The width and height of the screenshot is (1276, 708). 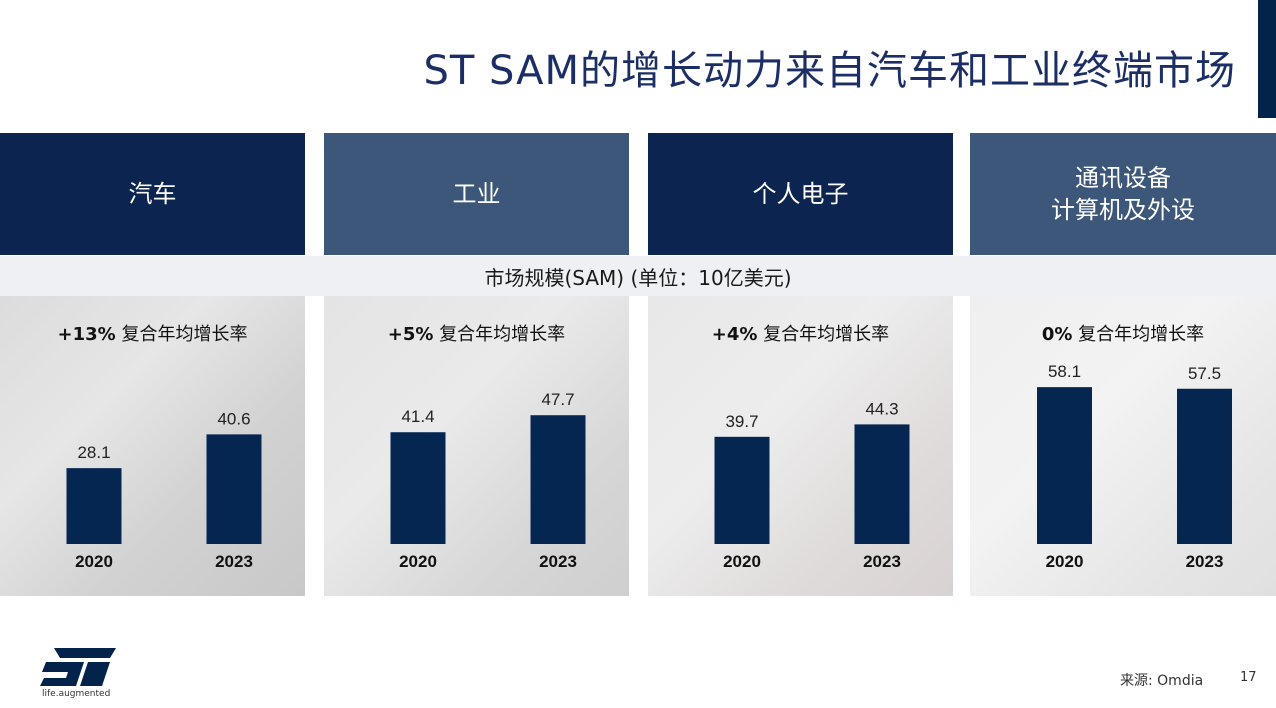 What do you see at coordinates (1267, 59) in the screenshot?
I see `title-accent-bar` at bounding box center [1267, 59].